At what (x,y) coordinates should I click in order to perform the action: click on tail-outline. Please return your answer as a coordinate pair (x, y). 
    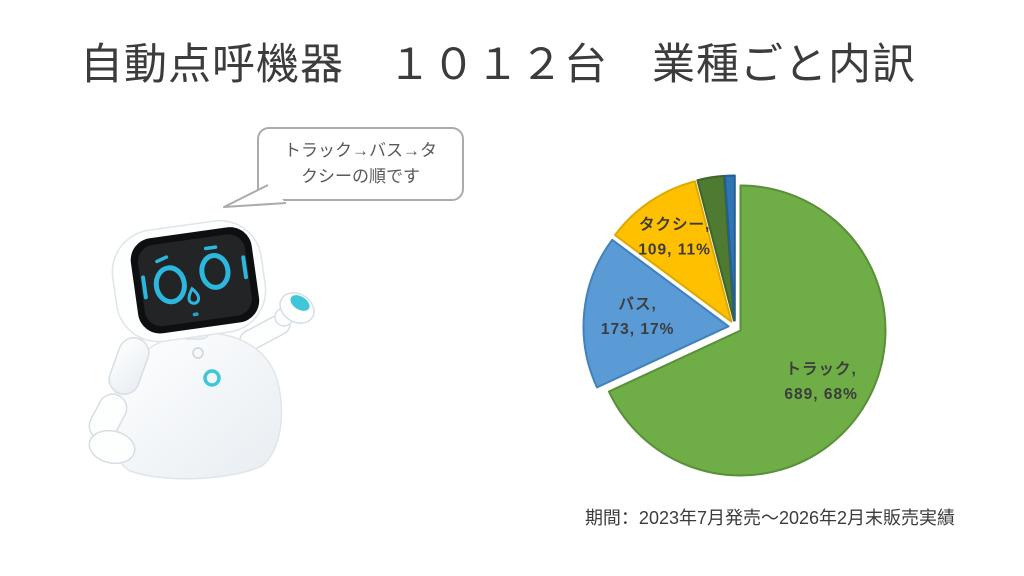
    Looking at the image, I should click on (255, 196).